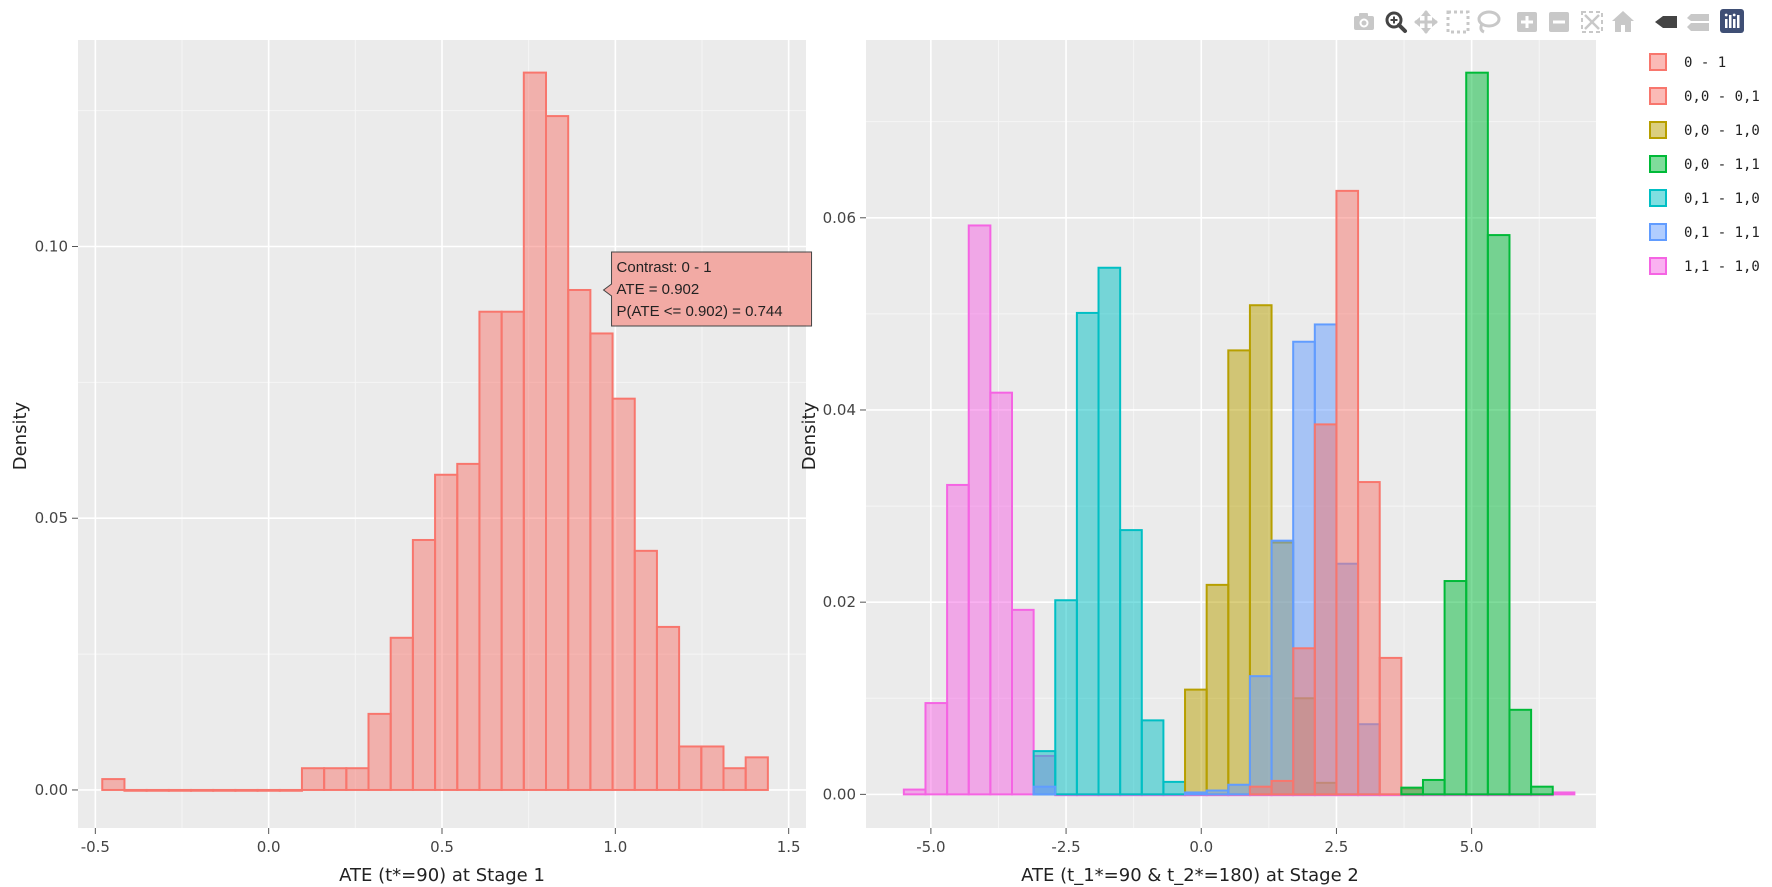  What do you see at coordinates (1704, 232) in the screenshot?
I see `legend-item: 0,1 - 1,1` at bounding box center [1704, 232].